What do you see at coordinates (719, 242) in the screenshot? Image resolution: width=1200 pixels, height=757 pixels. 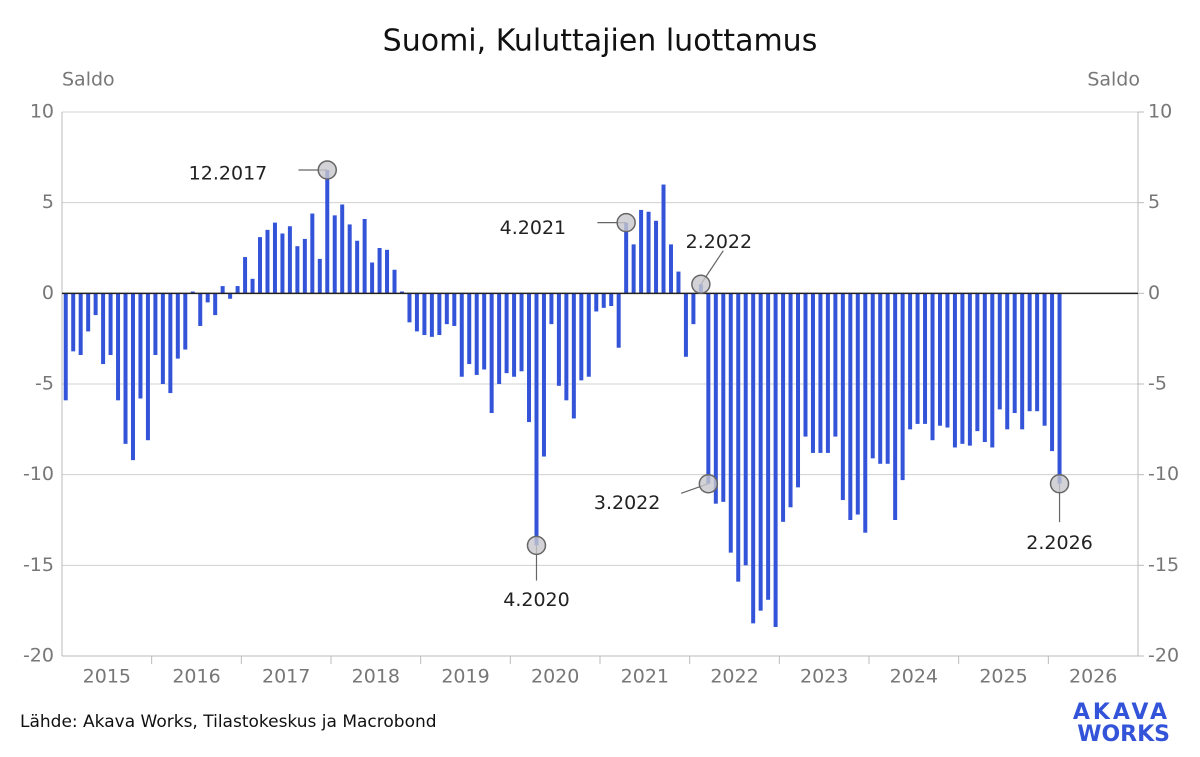 I see `annotation-label: 2.2022` at bounding box center [719, 242].